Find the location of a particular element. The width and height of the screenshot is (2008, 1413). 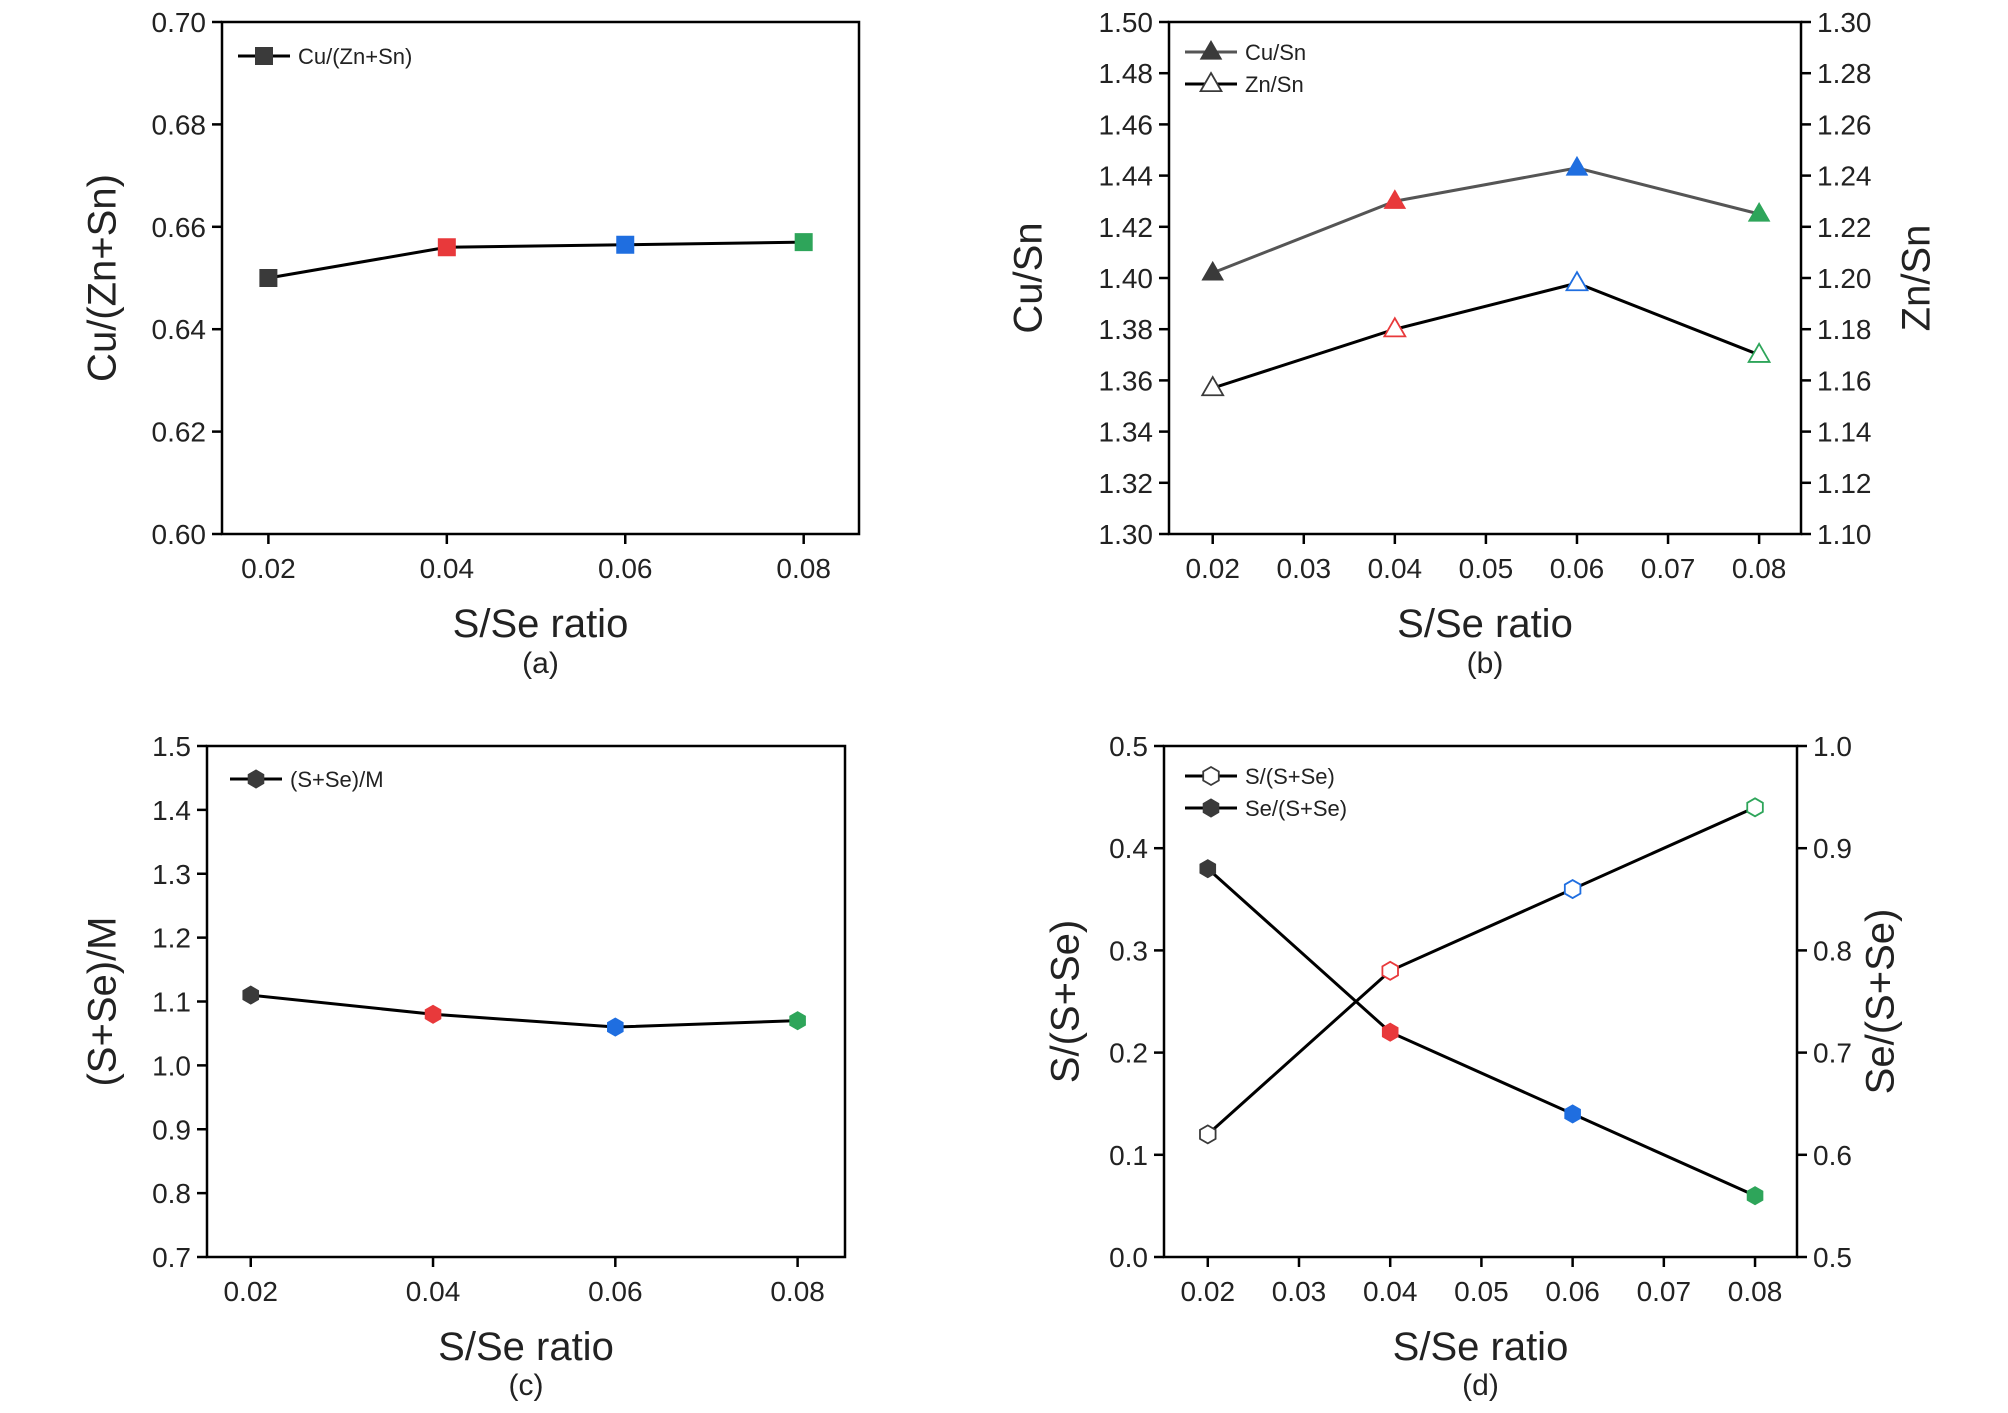

panel-caption: (c) is located at coordinates (526, 1385).